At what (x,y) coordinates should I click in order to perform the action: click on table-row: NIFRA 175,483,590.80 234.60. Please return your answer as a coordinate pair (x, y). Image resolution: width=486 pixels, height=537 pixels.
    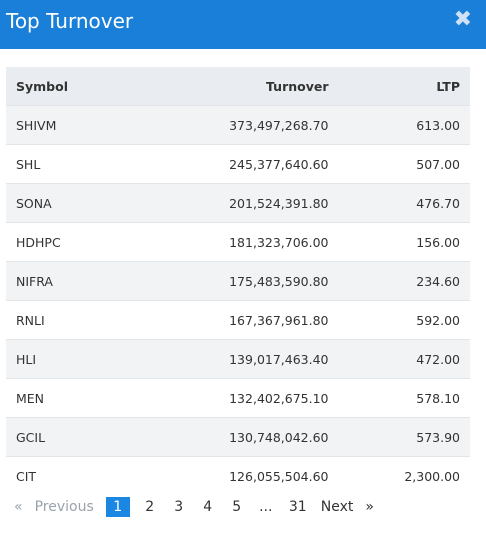
    Looking at the image, I should click on (238, 281).